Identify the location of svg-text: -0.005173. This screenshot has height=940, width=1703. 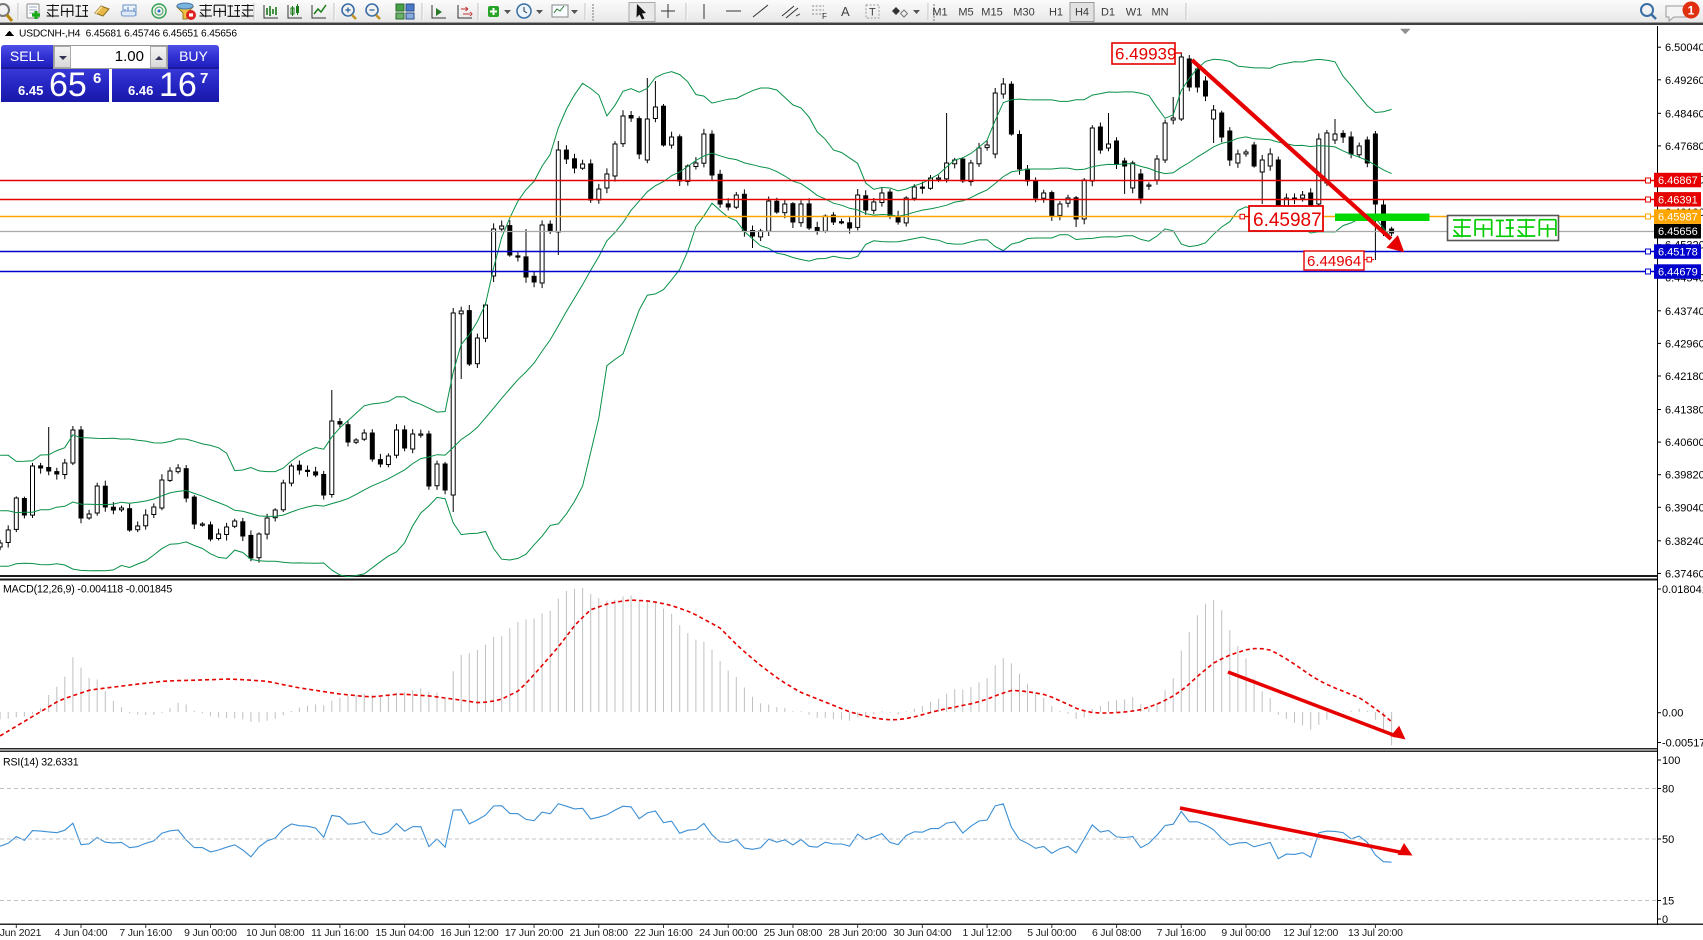
(1682, 744).